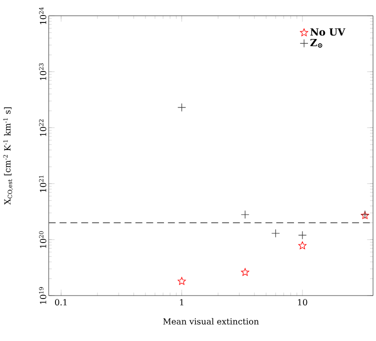 The image size is (376, 341). What do you see at coordinates (61, 302) in the screenshot?
I see `x-tick-label: 0.1` at bounding box center [61, 302].